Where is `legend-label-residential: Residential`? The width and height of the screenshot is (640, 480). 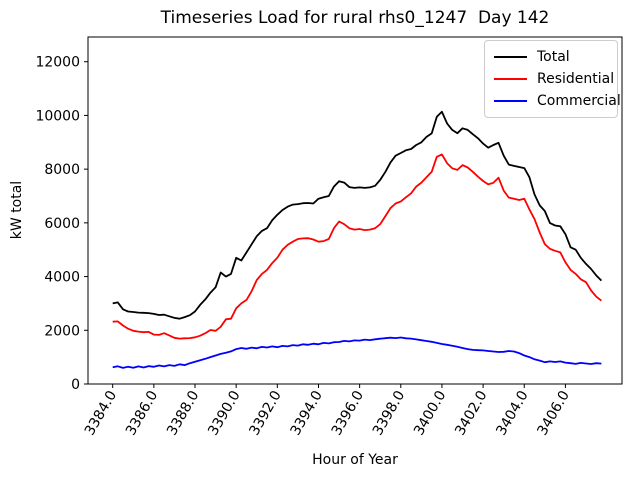 legend-label-residential: Residential is located at coordinates (576, 79).